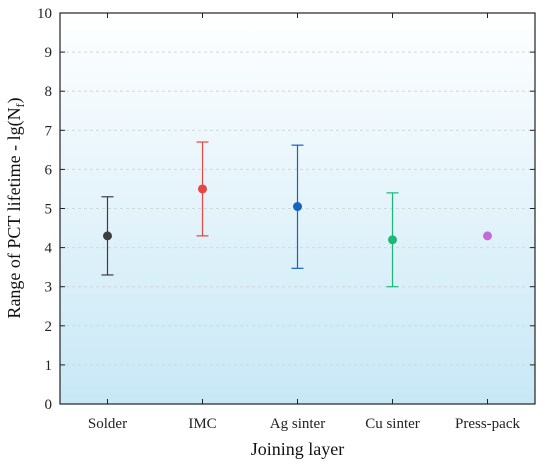  I want to click on y-axis-title: Range of PCT lifetime - lg(Nf), so click(15, 207).